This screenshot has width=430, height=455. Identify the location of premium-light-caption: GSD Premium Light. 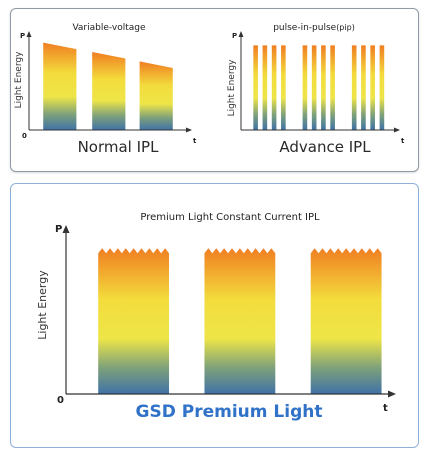
(229, 412).